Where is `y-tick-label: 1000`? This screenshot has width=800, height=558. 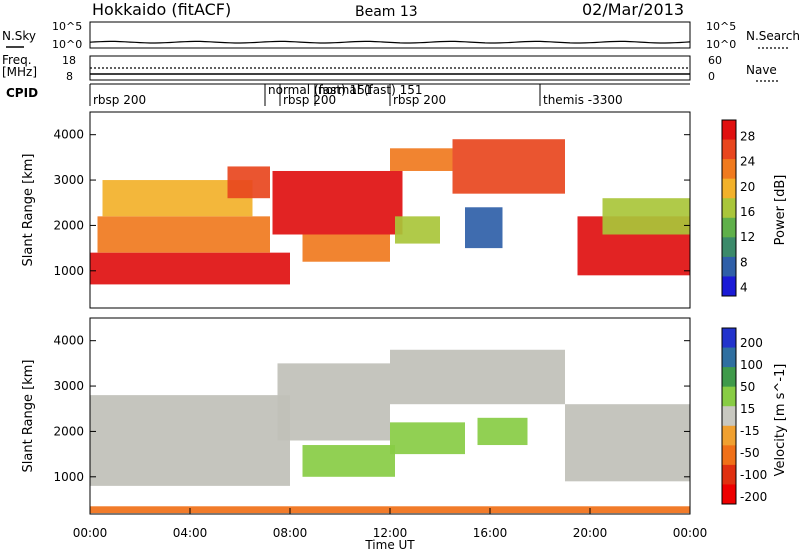
y-tick-label: 1000 is located at coordinates (68, 271).